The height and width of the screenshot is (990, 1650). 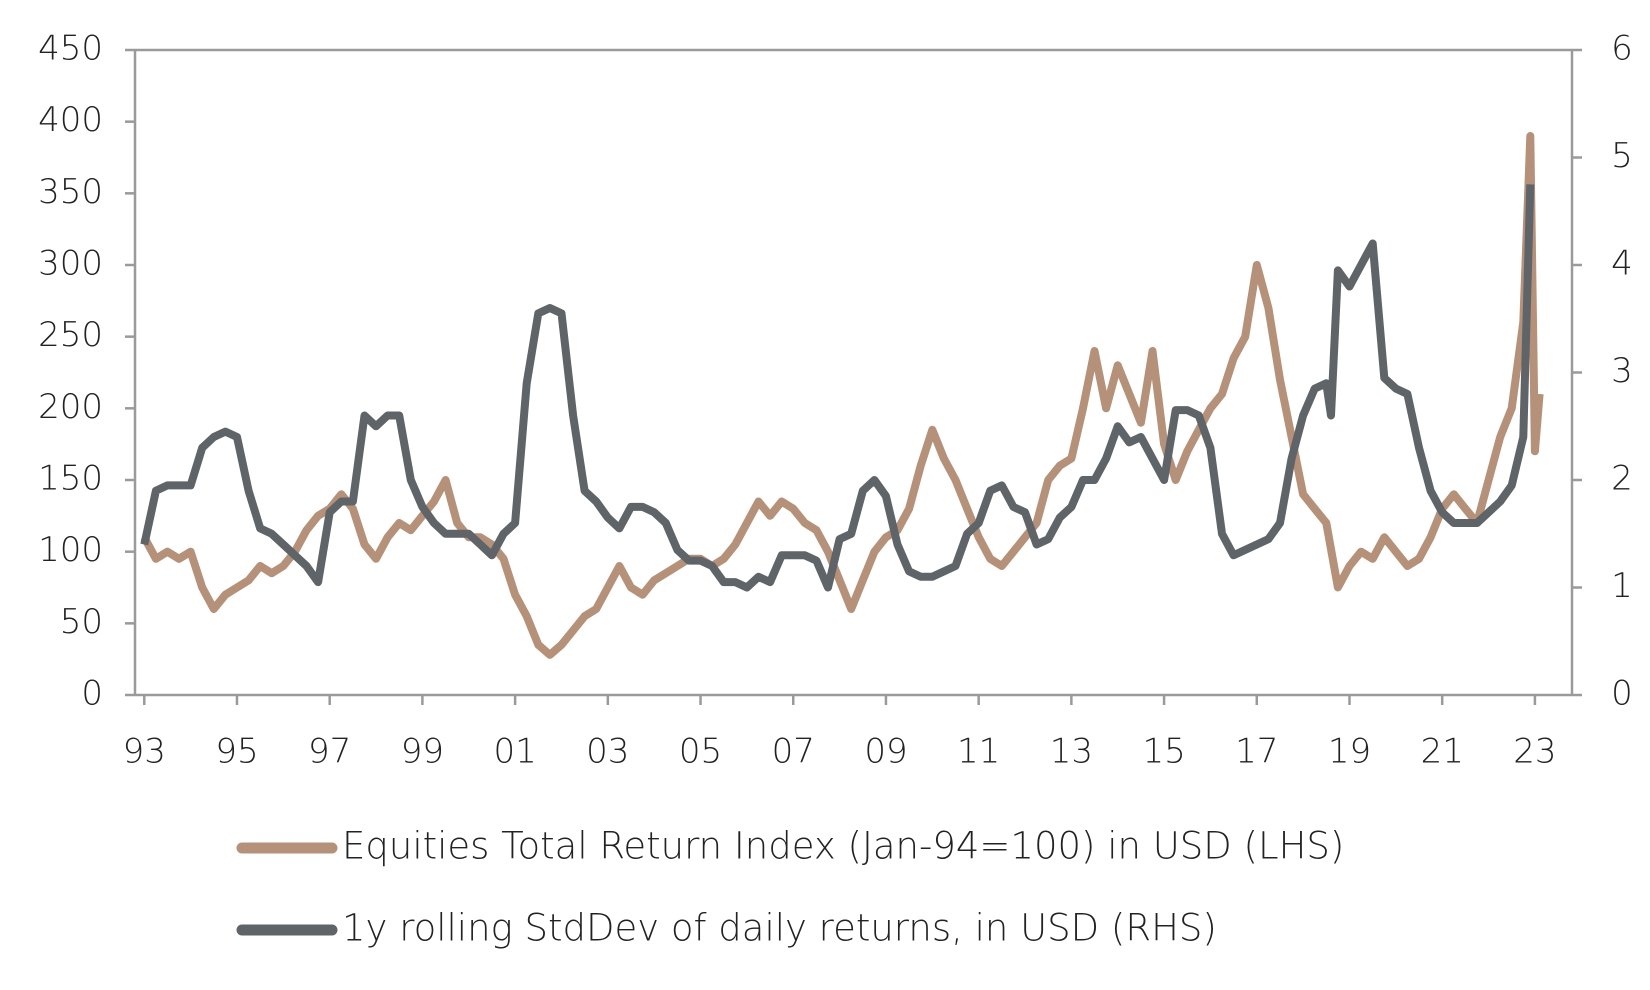 What do you see at coordinates (81, 622) in the screenshot?
I see `y-tick-label: 50` at bounding box center [81, 622].